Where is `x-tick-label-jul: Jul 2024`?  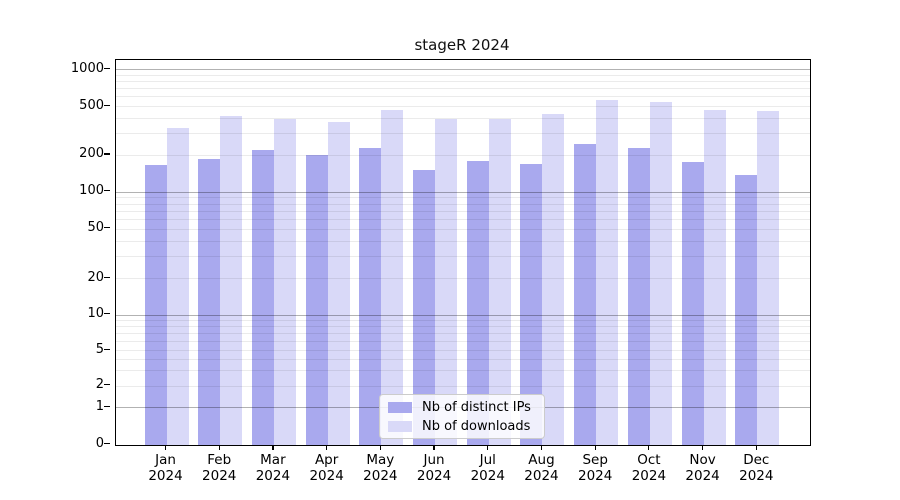
x-tick-label-jul: Jul 2024 is located at coordinates (488, 468).